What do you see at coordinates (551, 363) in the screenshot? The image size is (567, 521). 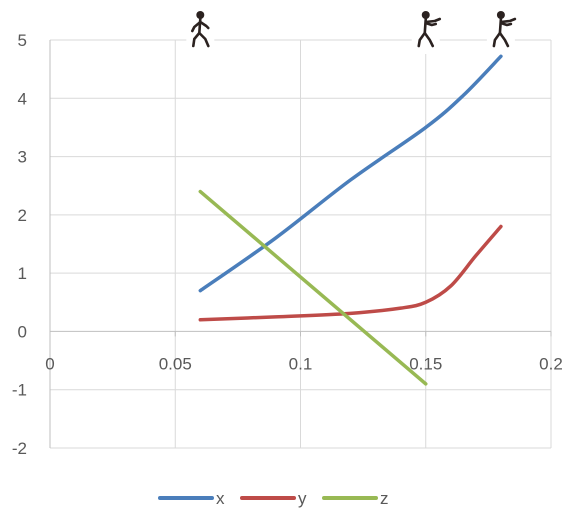 I see `x-tick-label: 0.2` at bounding box center [551, 363].